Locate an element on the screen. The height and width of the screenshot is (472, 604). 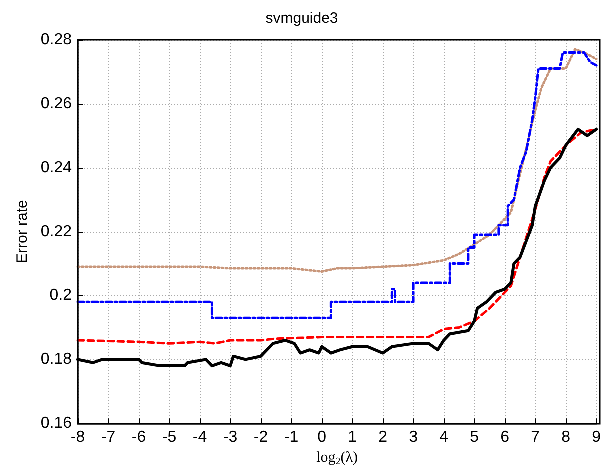
x-tick-label: 6 is located at coordinates (505, 437).